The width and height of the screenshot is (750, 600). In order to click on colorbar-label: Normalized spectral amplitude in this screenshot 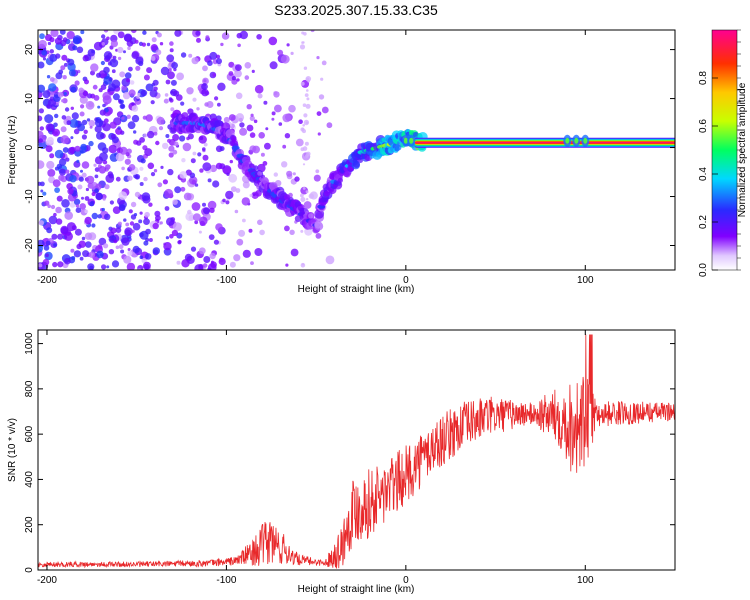, I will do `click(742, 149)`.